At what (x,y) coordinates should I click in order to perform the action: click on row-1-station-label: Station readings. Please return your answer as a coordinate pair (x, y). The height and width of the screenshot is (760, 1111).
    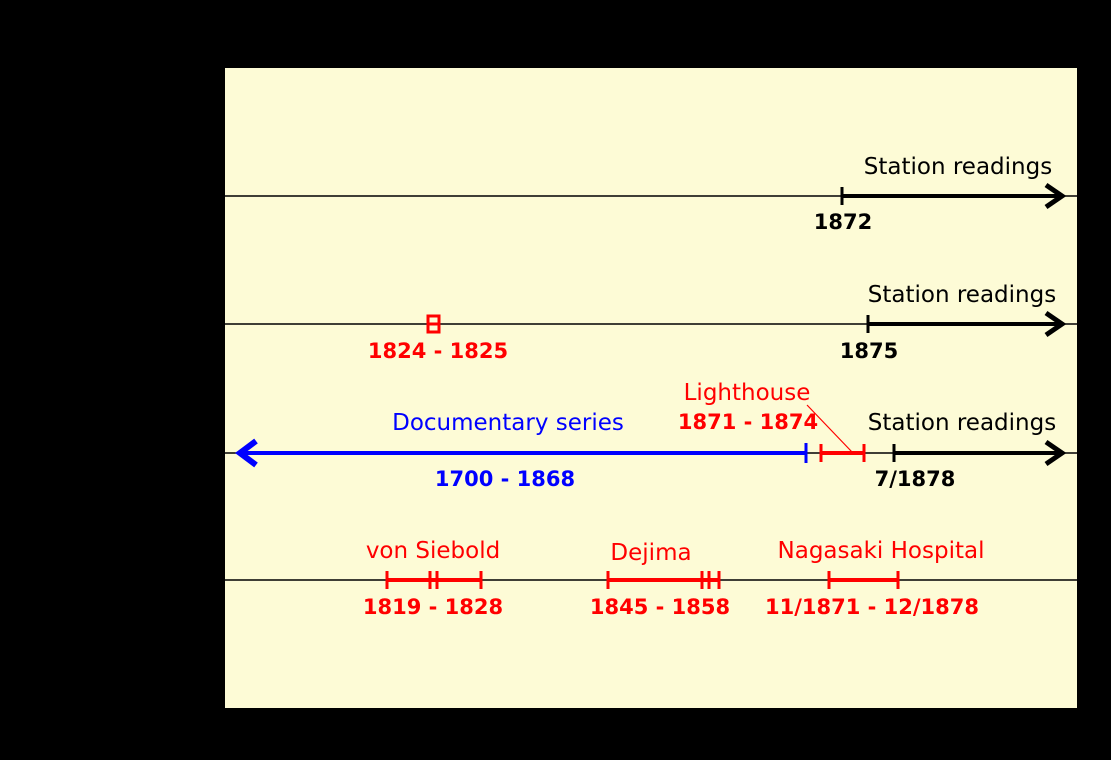
    Looking at the image, I should click on (958, 167).